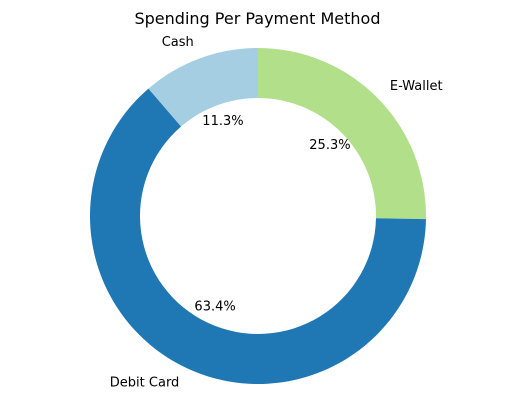 This screenshot has height=411, width=515. Describe the element at coordinates (178, 42) in the screenshot. I see `slice-label: Cash` at that location.